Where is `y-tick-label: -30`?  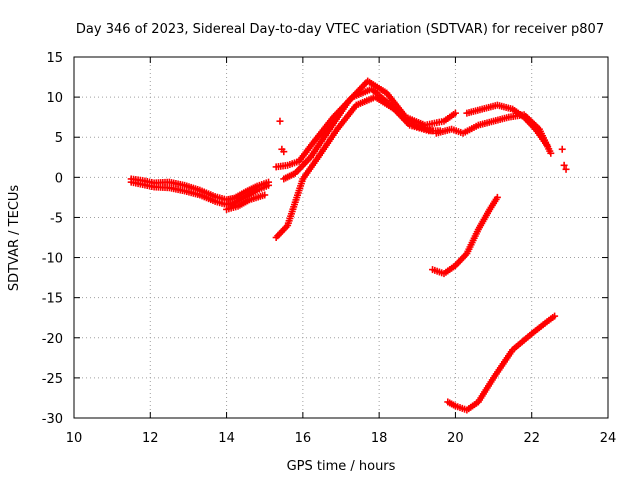
y-tick-label: -30 is located at coordinates (52, 419).